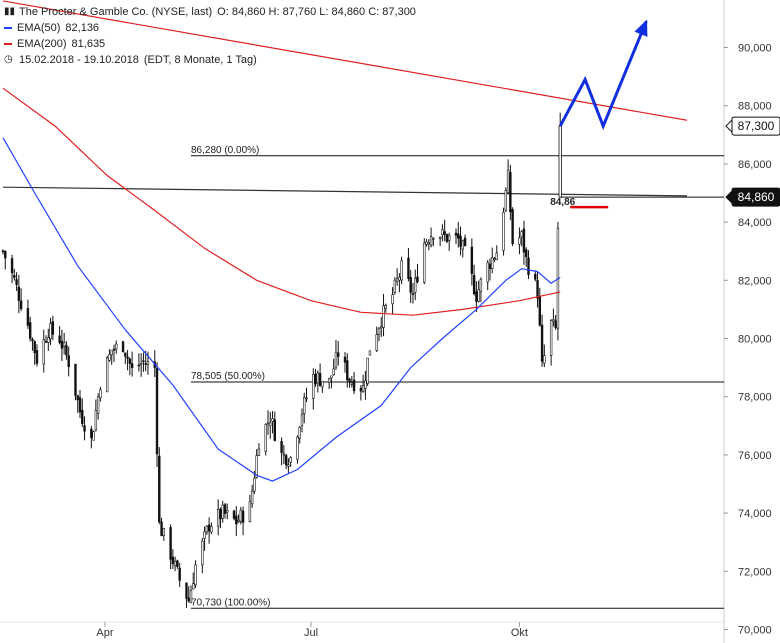 The image size is (780, 643). Describe the element at coordinates (210, 44) in the screenshot. I see `legend-ema200-row: EMA(200) 81,635` at that location.